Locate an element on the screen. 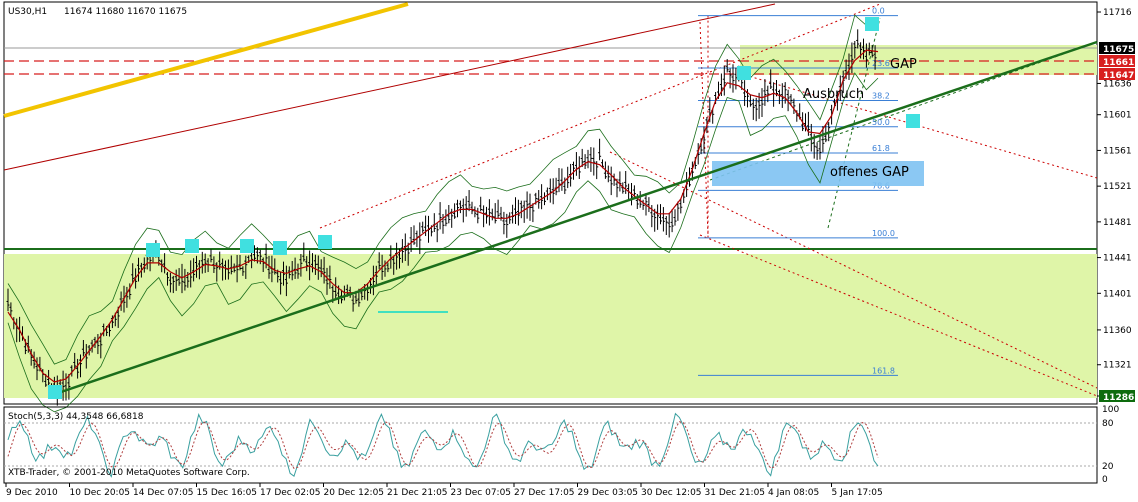 This screenshot has height=502, width=1138. price-tick-label: 11601 is located at coordinates (1117, 116).